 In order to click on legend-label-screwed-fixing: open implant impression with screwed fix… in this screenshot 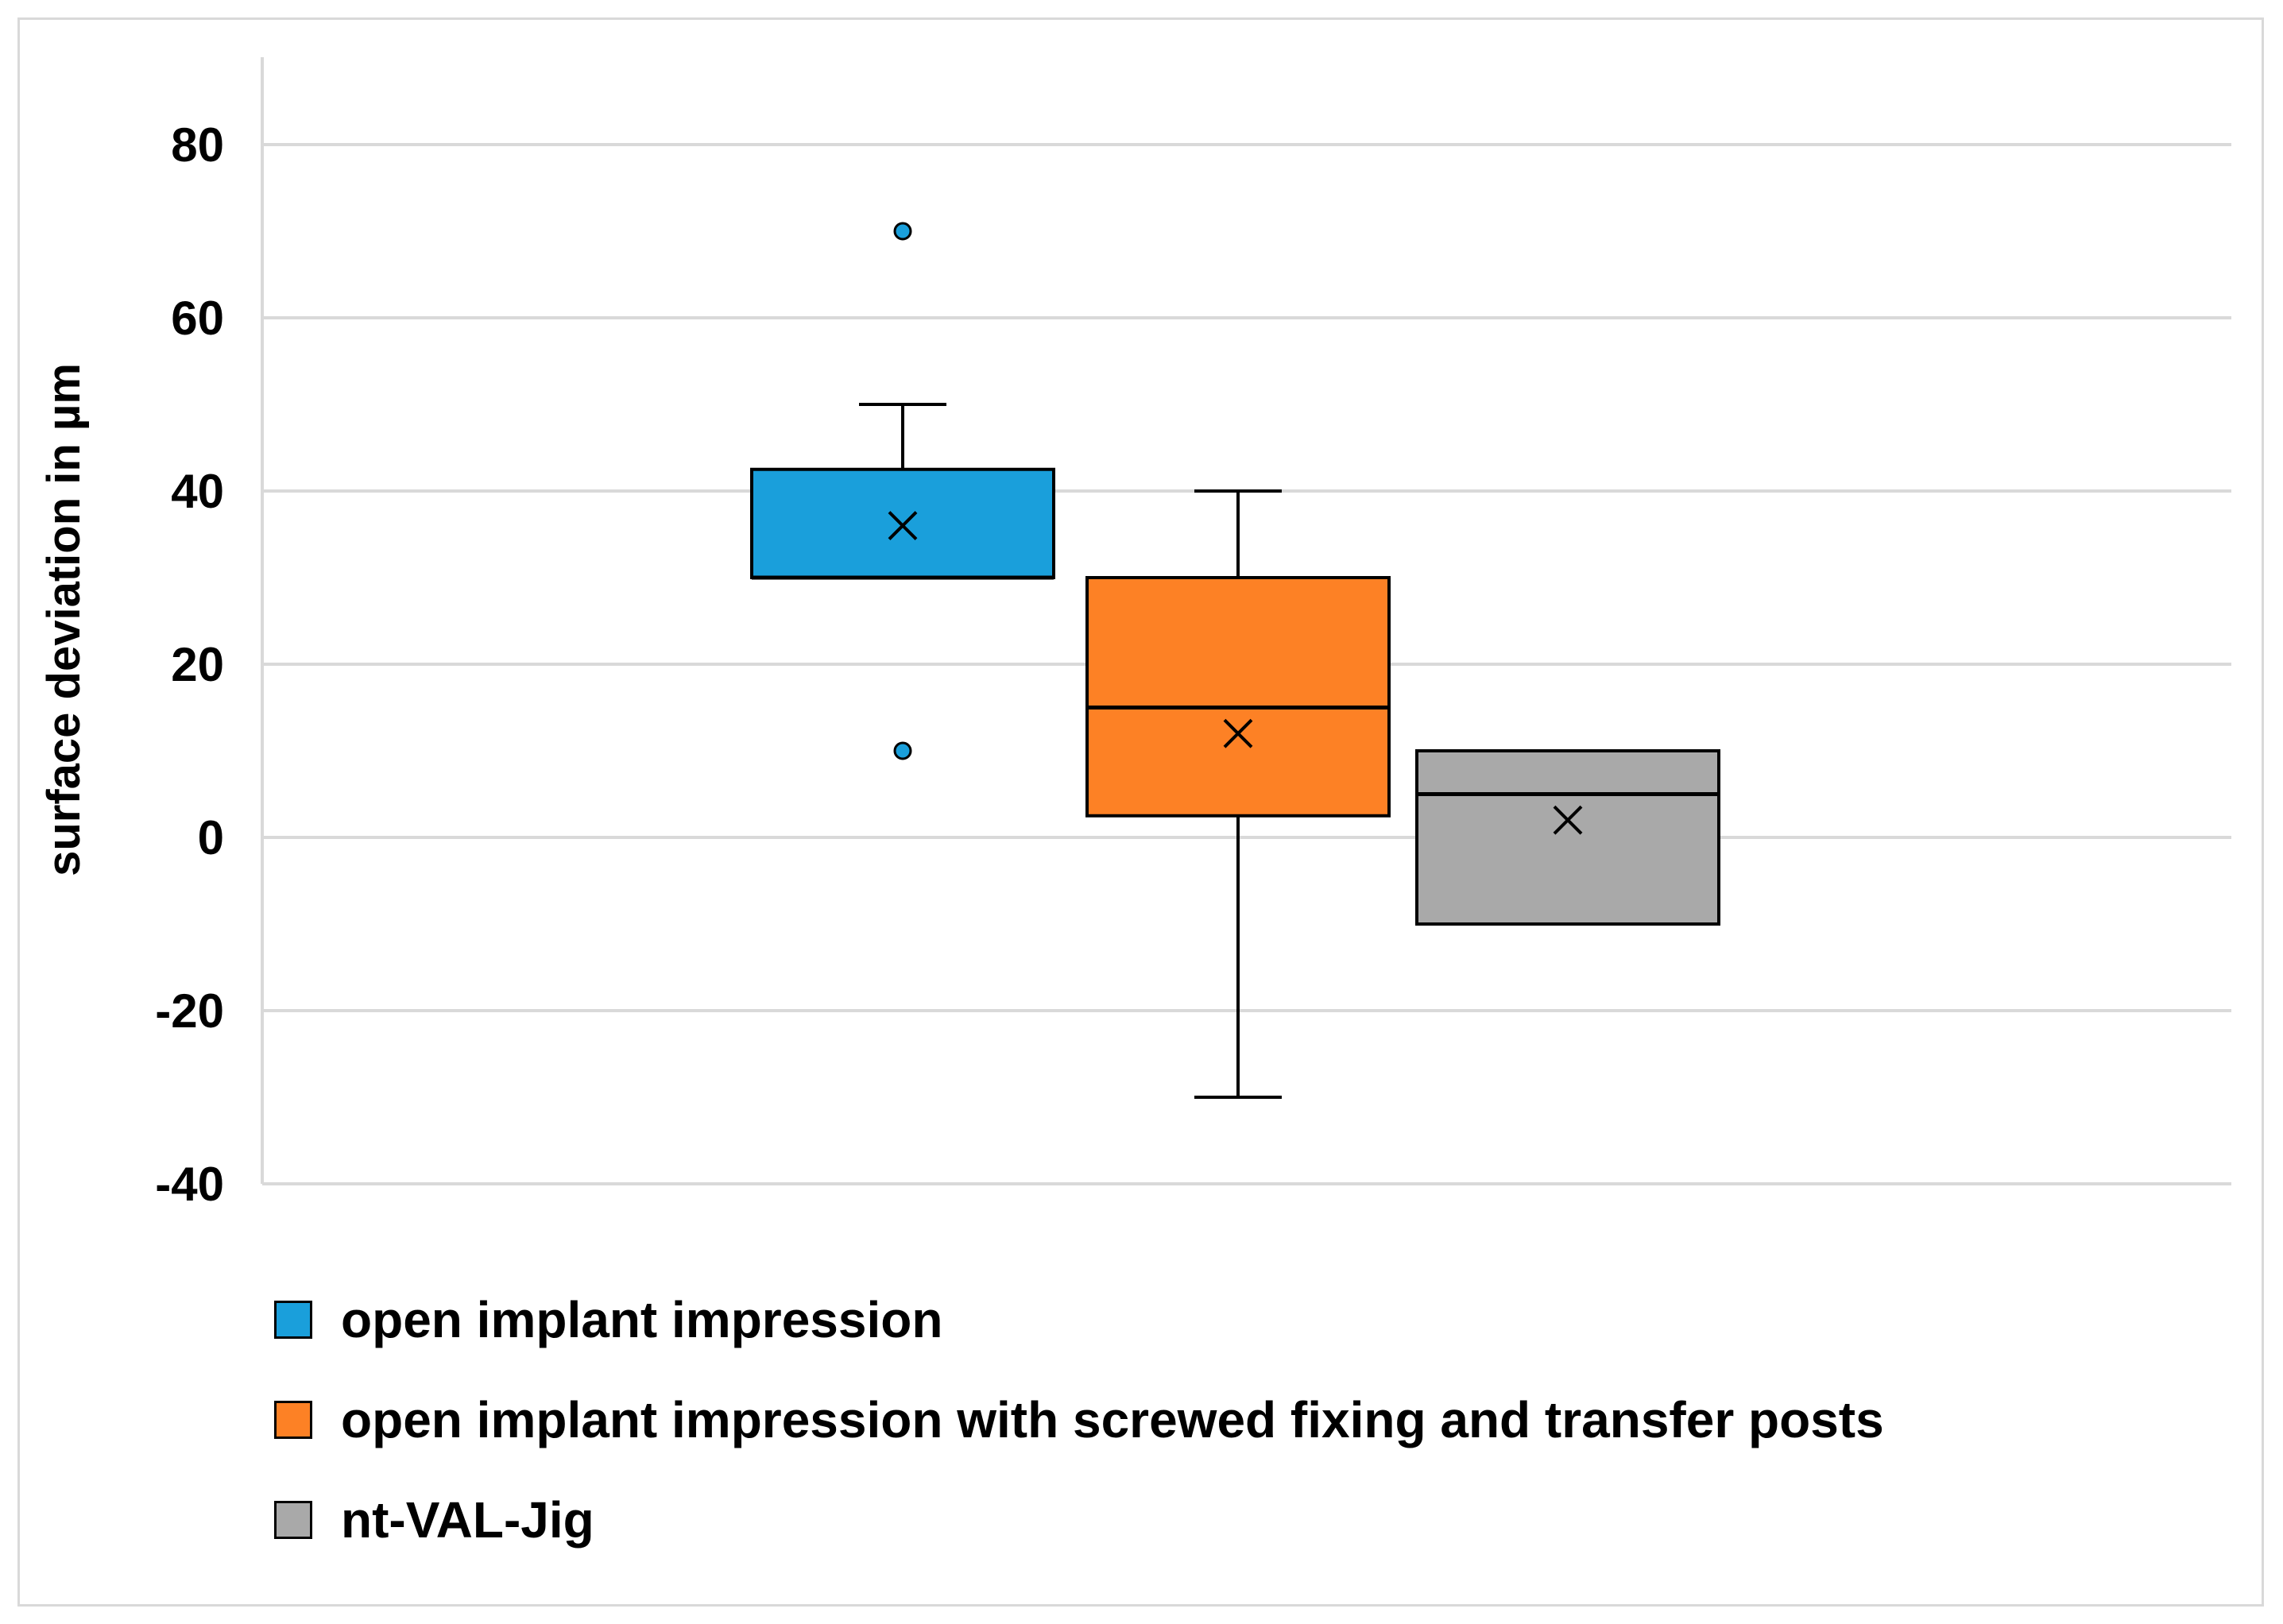, I will do `click(1112, 1419)`.